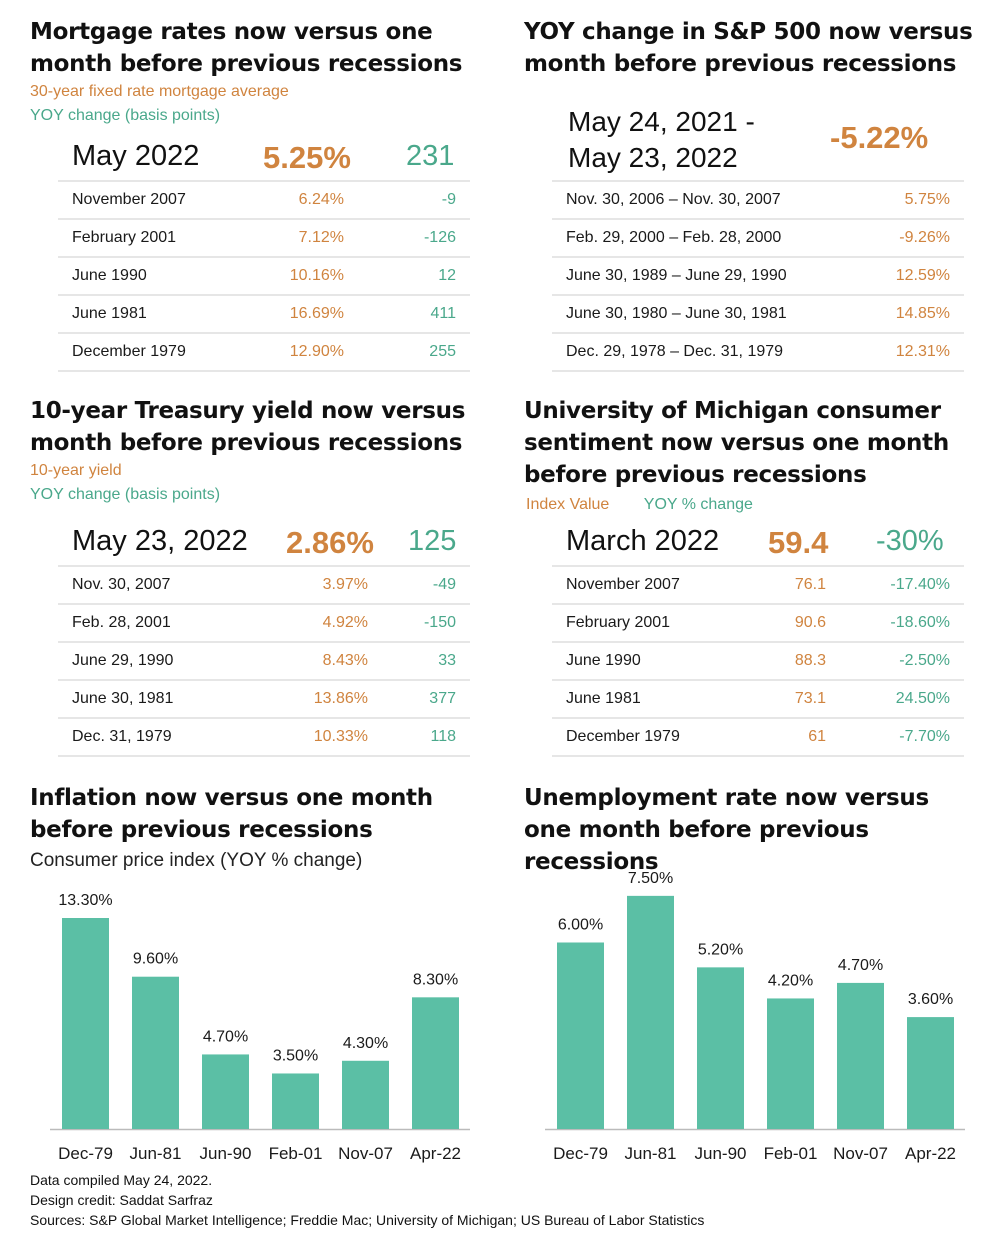  Describe the element at coordinates (419, 584) in the screenshot. I see `row-change: -49` at that location.